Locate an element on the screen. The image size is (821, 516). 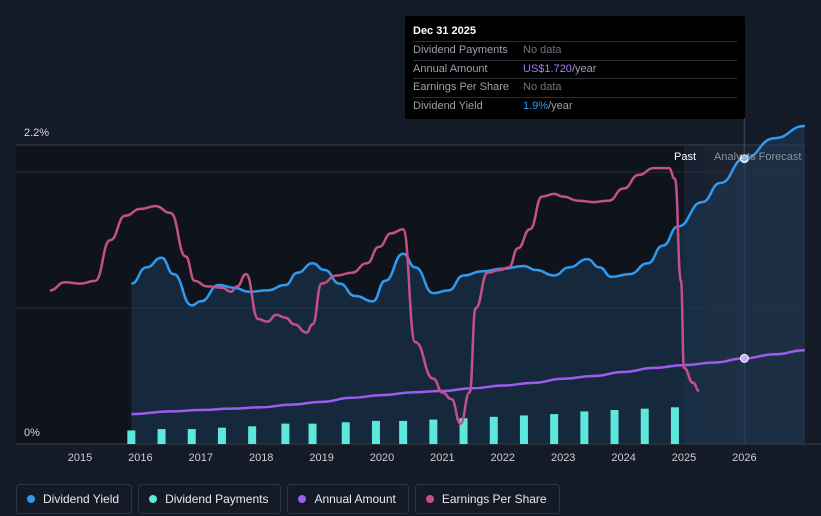
x-tick-label: 2018 is located at coordinates (261, 458).